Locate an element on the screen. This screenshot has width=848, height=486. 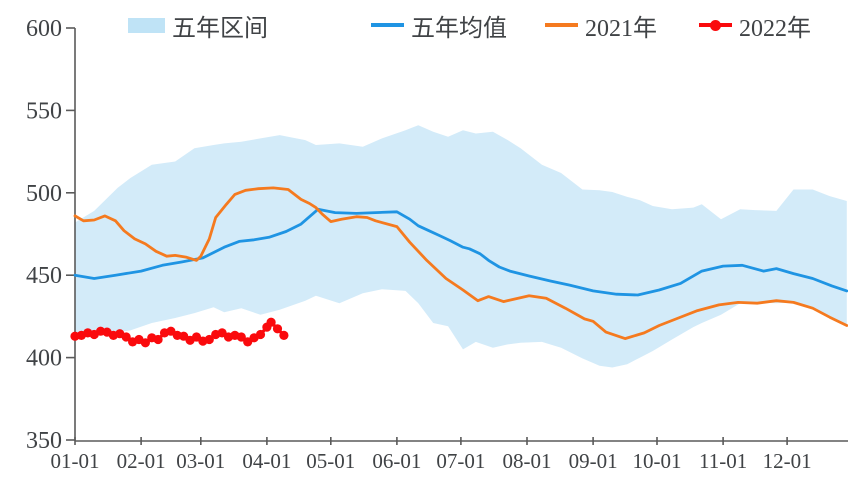
x-tick-label: 07-01 is located at coordinates (460, 461).